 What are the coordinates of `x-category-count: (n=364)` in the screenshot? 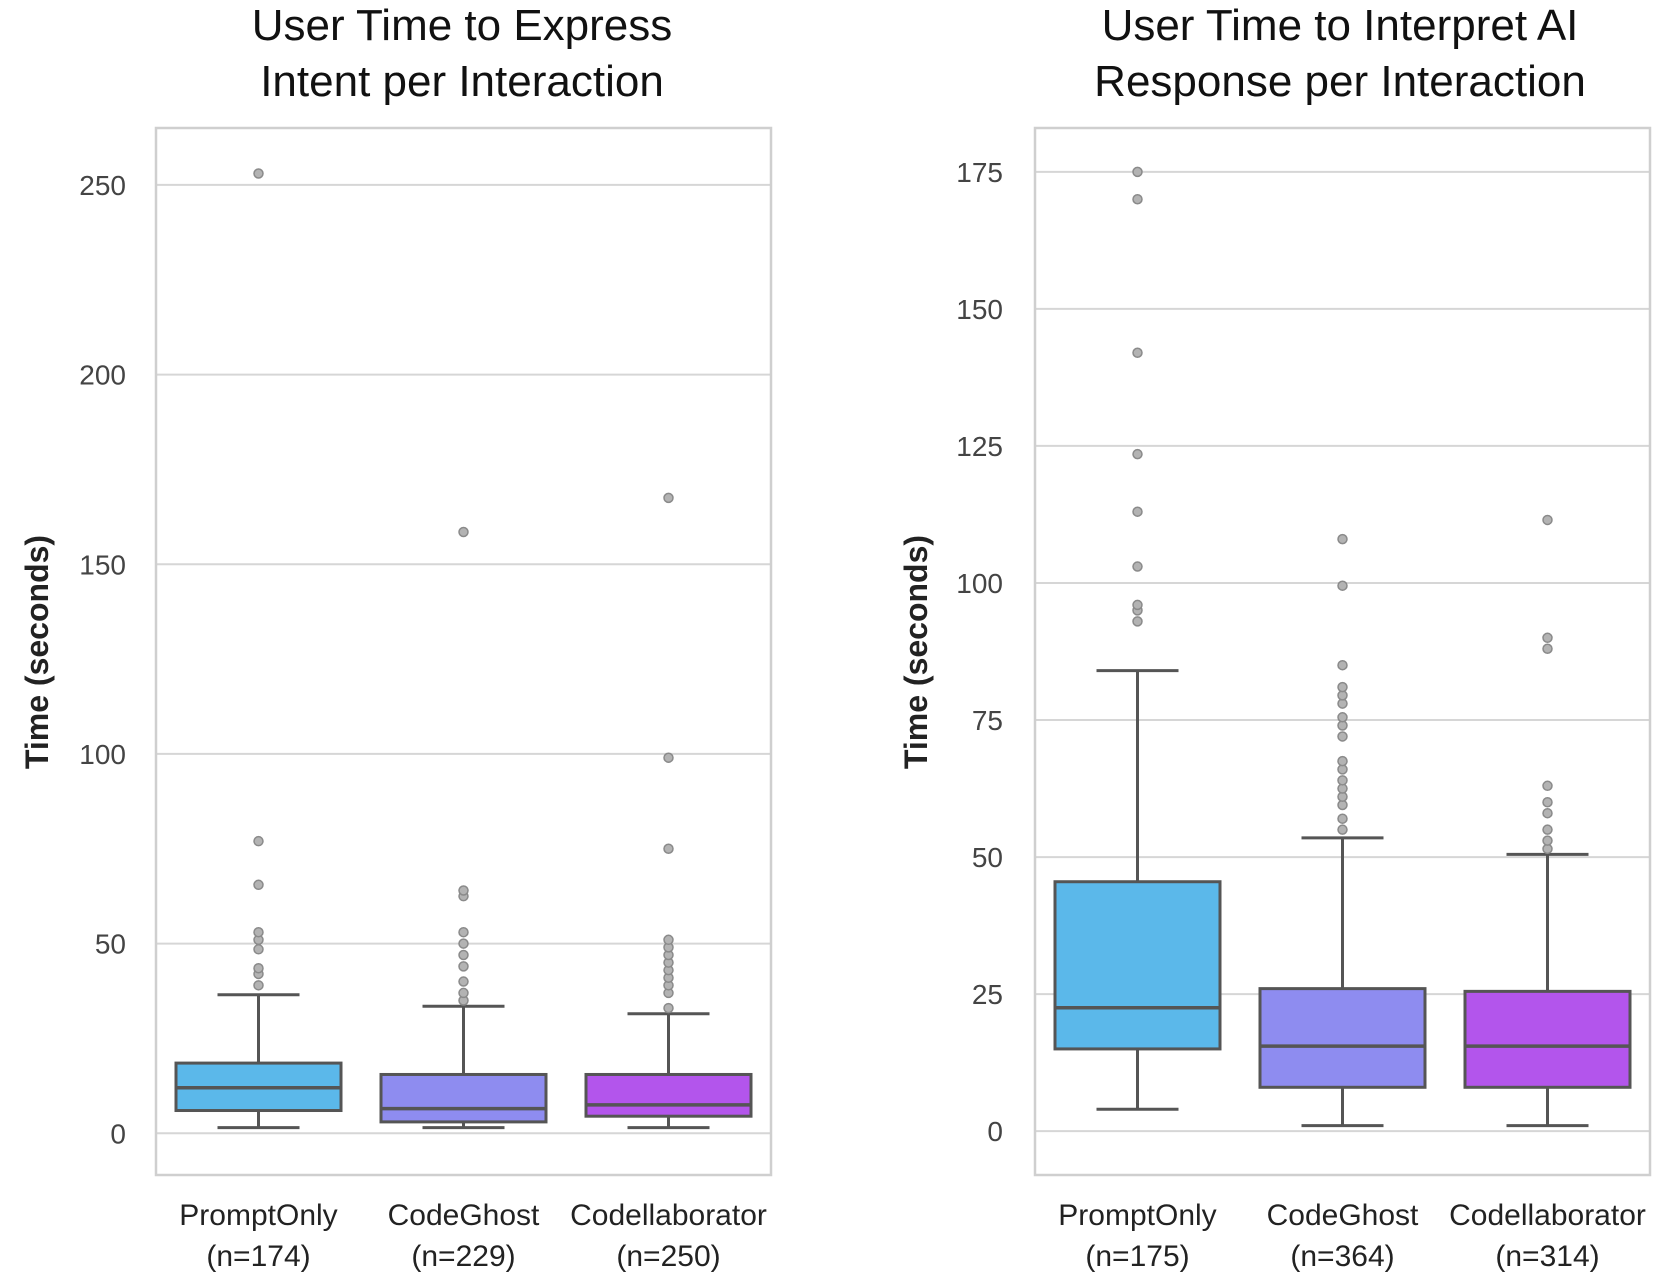 It's located at (1342, 1256).